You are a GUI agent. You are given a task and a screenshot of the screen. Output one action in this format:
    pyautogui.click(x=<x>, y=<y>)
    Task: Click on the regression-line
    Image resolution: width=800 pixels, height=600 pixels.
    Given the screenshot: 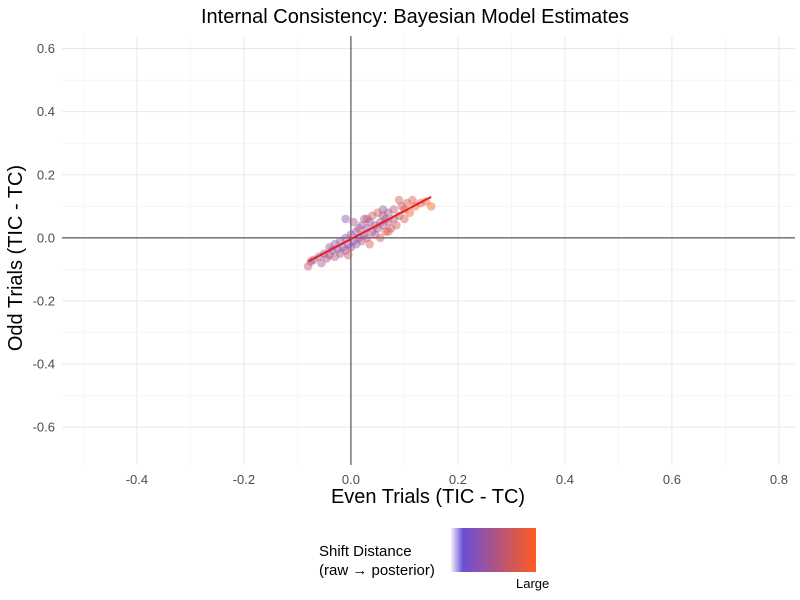 What is the action you would take?
    pyautogui.click(x=369, y=229)
    